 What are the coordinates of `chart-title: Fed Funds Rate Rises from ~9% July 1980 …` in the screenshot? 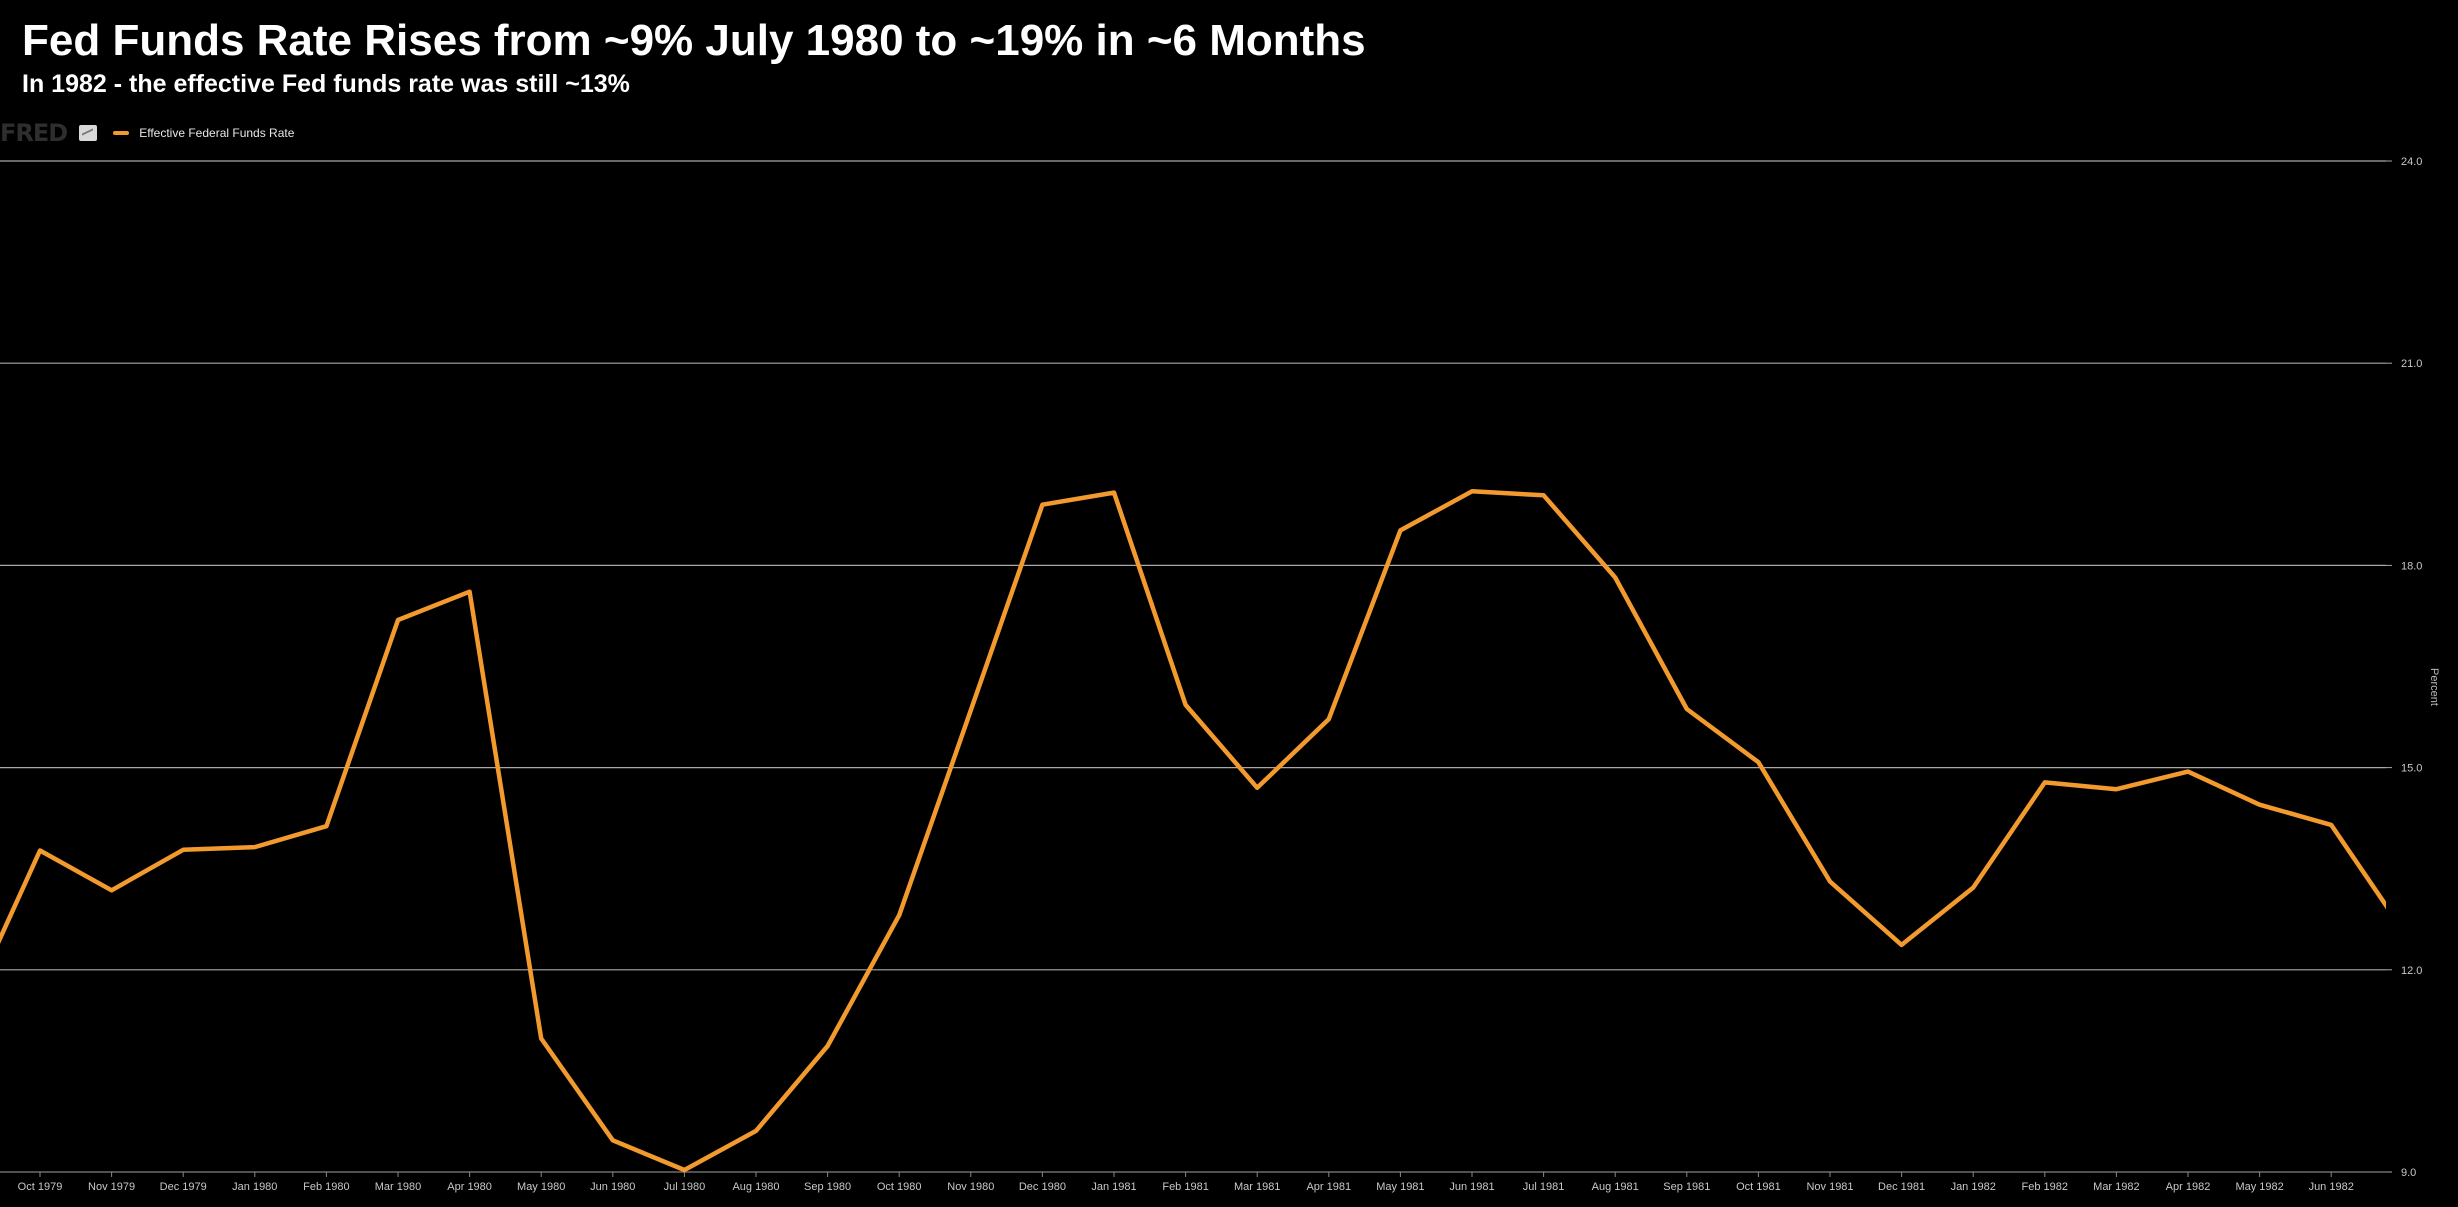 It's located at (694, 40).